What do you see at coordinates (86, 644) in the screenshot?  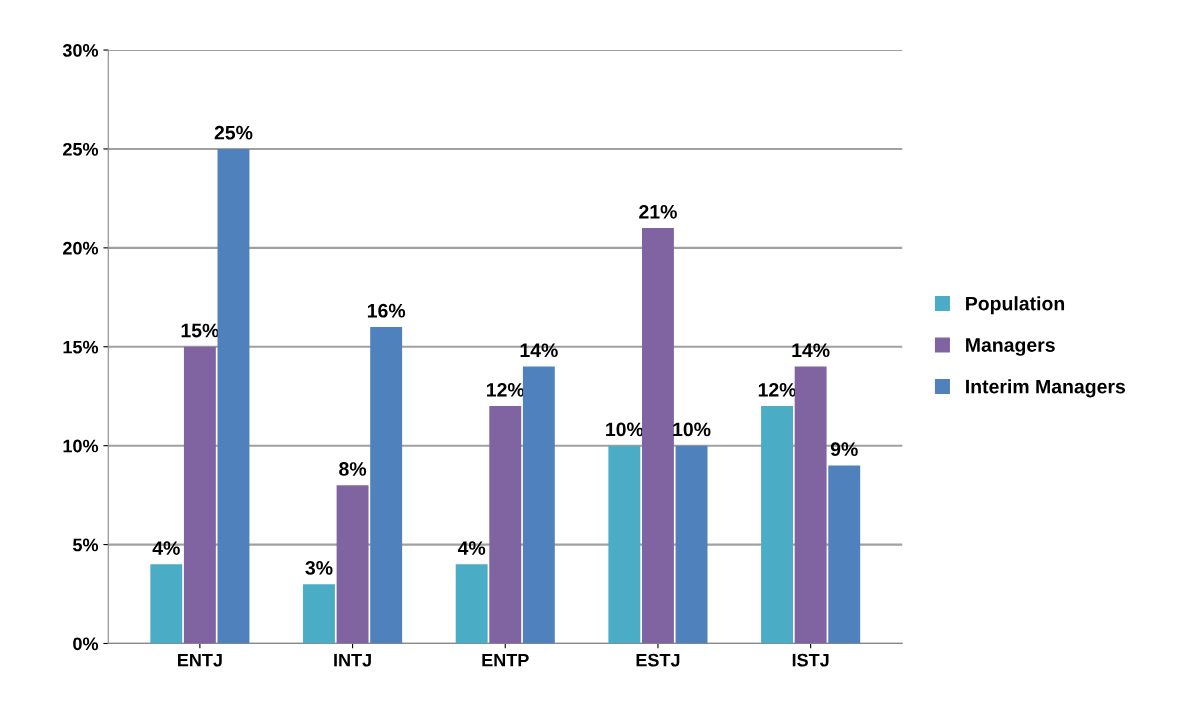 I see `y-tick-label: 0%` at bounding box center [86, 644].